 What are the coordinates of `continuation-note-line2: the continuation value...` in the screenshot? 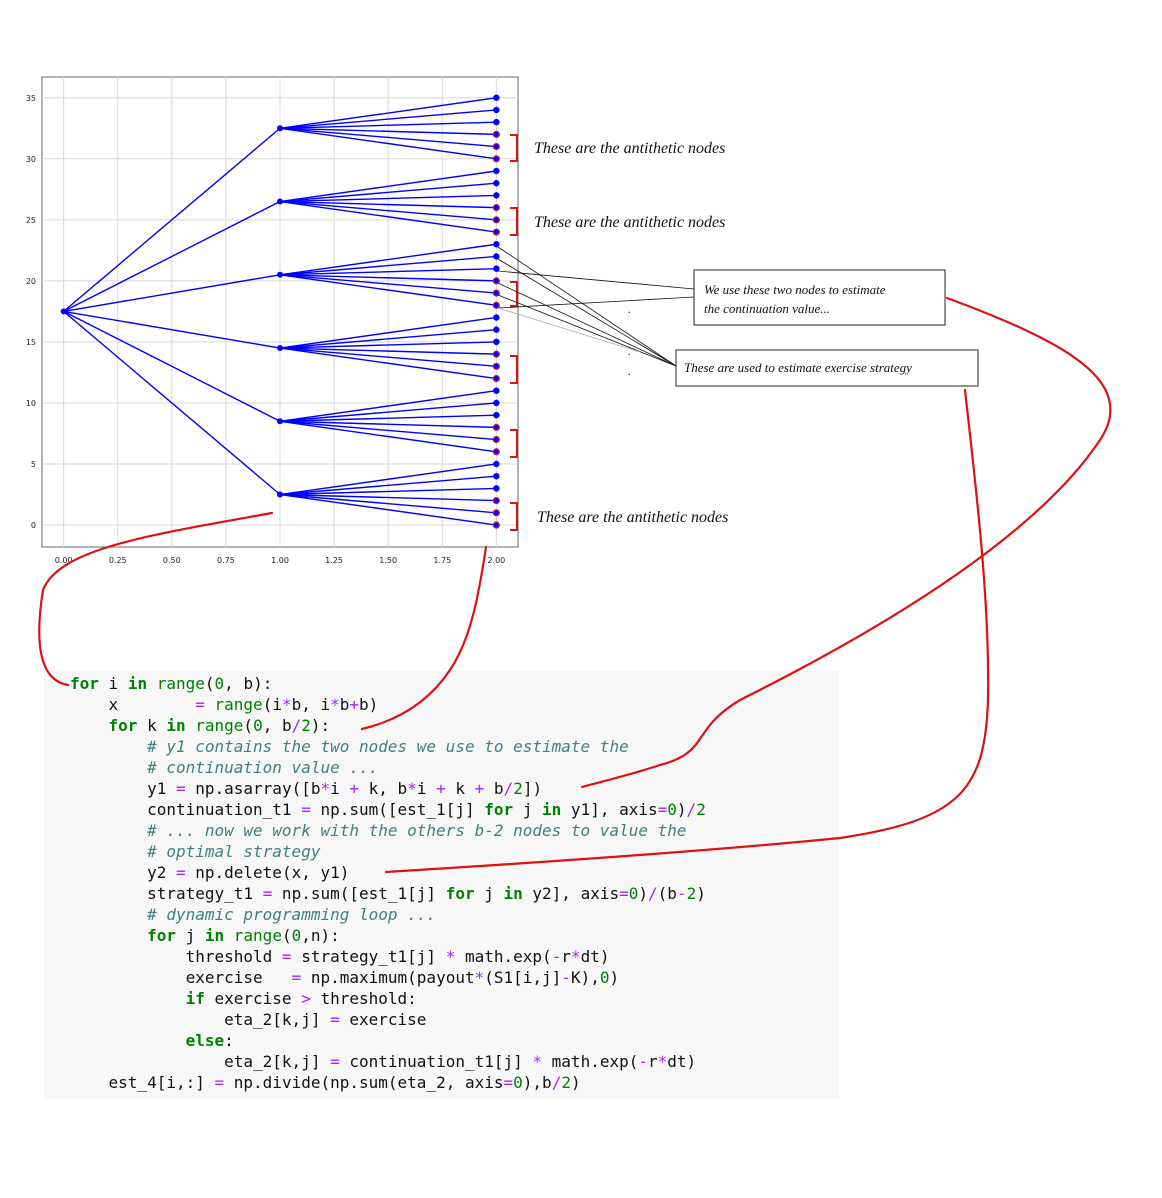 It's located at (767, 308).